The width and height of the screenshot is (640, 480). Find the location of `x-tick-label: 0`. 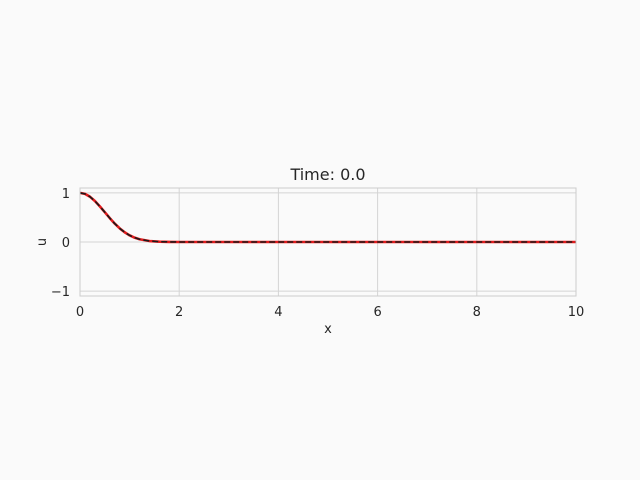

x-tick-label: 0 is located at coordinates (80, 312).